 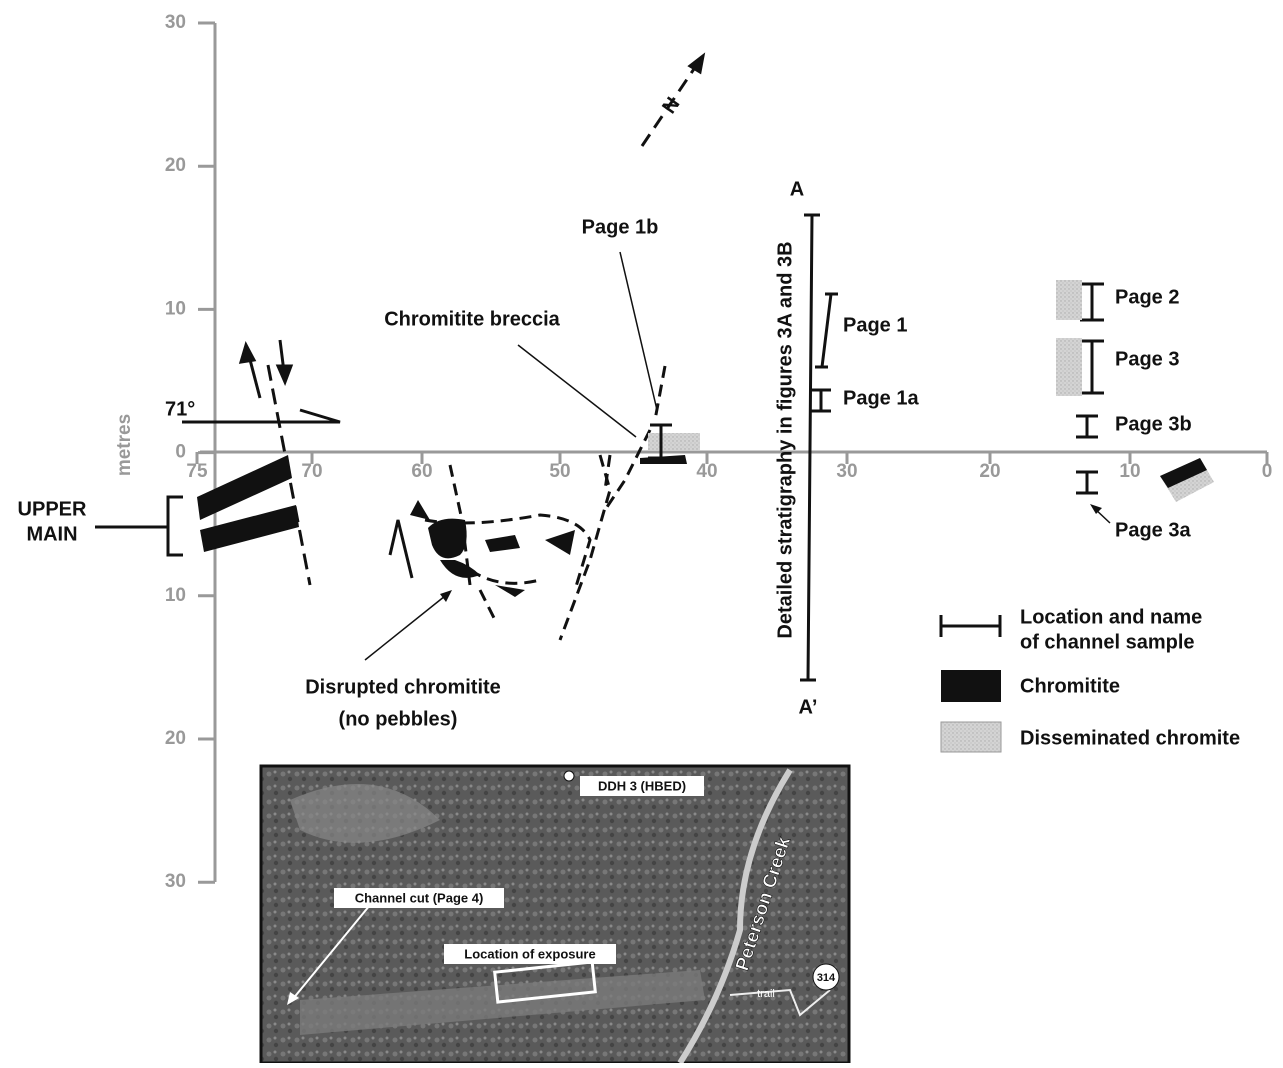 What do you see at coordinates (846, 471) in the screenshot?
I see `x-tick-label: 30` at bounding box center [846, 471].